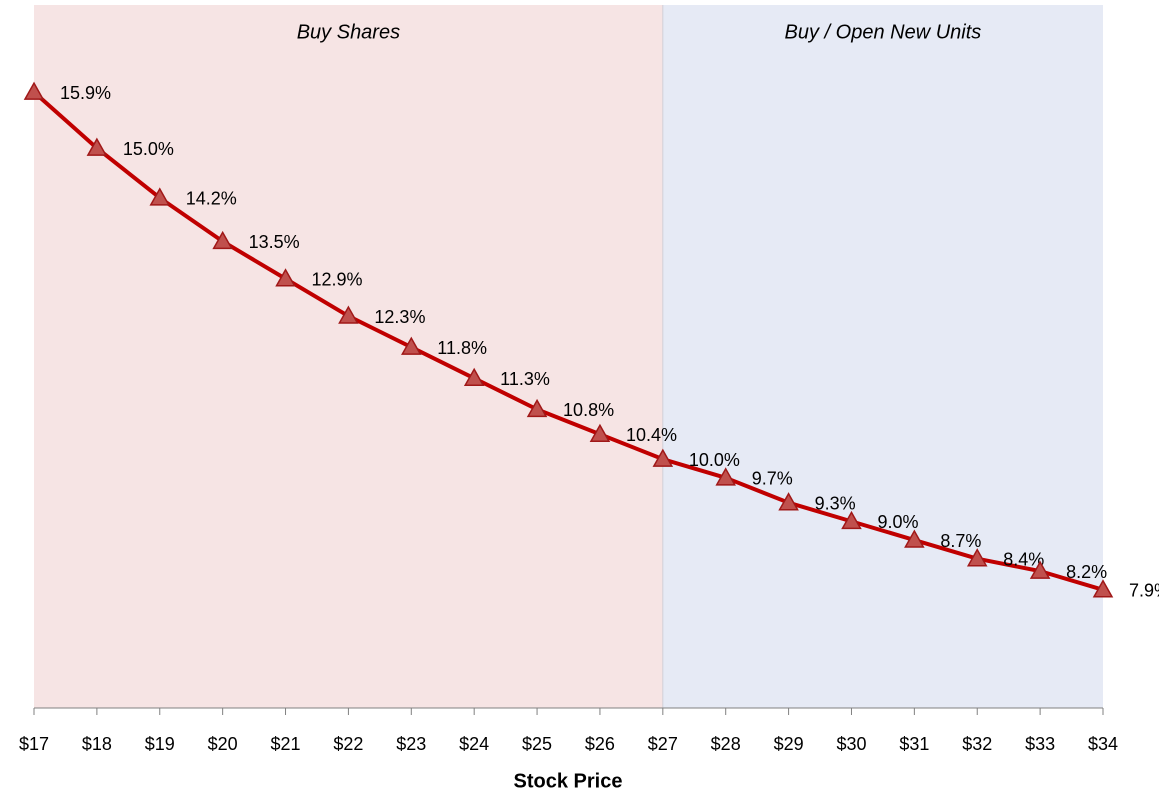  Describe the element at coordinates (714, 460) in the screenshot. I see `data-label: 10.0%` at that location.